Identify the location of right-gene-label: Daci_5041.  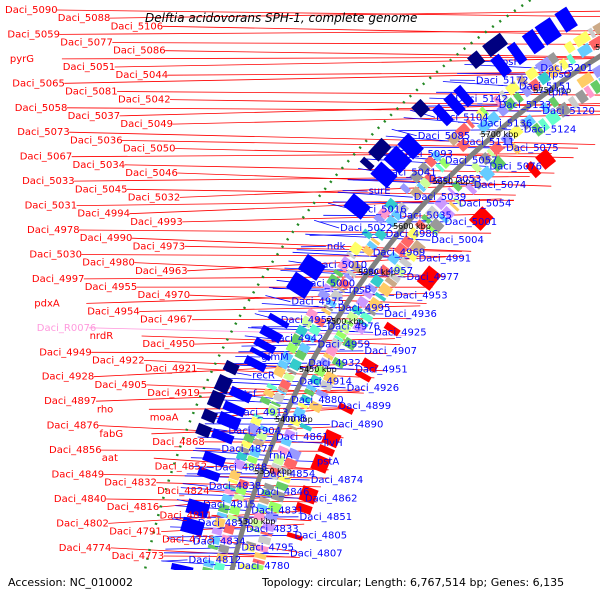
(410, 173).